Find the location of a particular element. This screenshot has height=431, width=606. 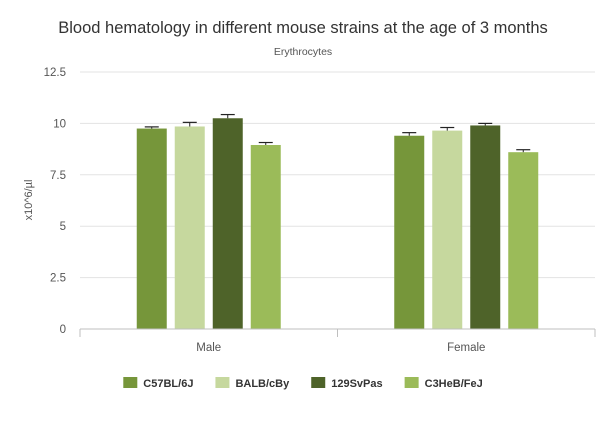

y-tick-label: 7.5 is located at coordinates (58, 176).